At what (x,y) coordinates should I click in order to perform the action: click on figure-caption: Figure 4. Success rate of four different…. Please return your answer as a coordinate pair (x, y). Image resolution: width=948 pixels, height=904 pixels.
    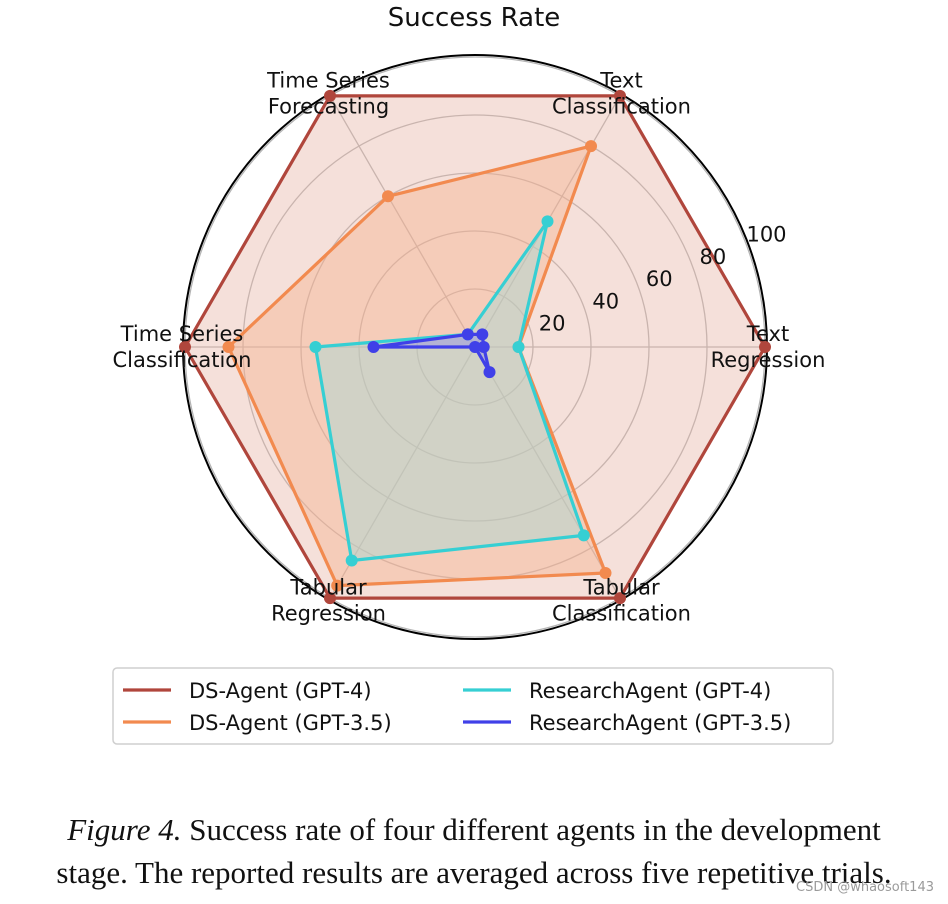
    Looking at the image, I should click on (474, 851).